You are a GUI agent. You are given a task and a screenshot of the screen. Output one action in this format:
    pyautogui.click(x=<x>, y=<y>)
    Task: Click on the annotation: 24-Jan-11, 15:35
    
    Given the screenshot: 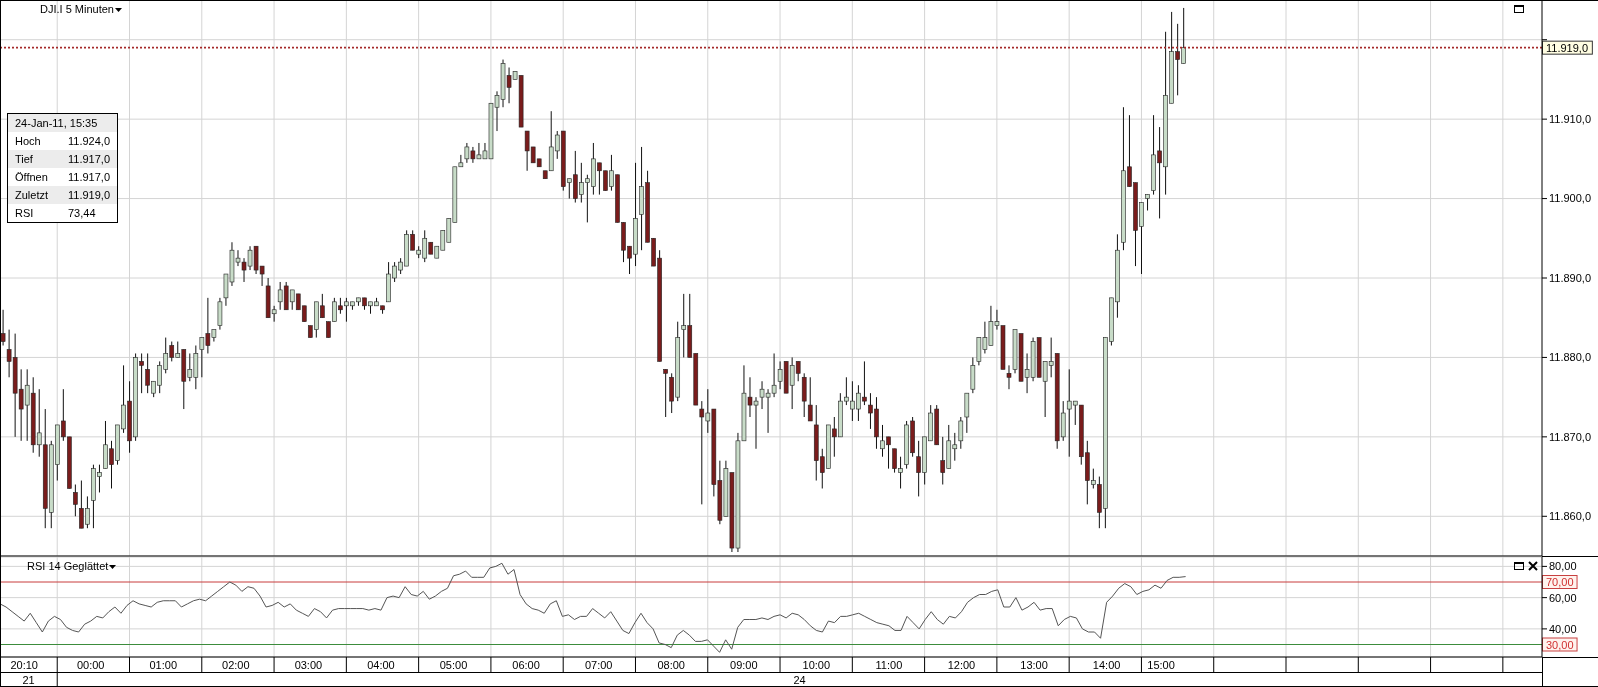 What is the action you would take?
    pyautogui.click(x=56, y=123)
    